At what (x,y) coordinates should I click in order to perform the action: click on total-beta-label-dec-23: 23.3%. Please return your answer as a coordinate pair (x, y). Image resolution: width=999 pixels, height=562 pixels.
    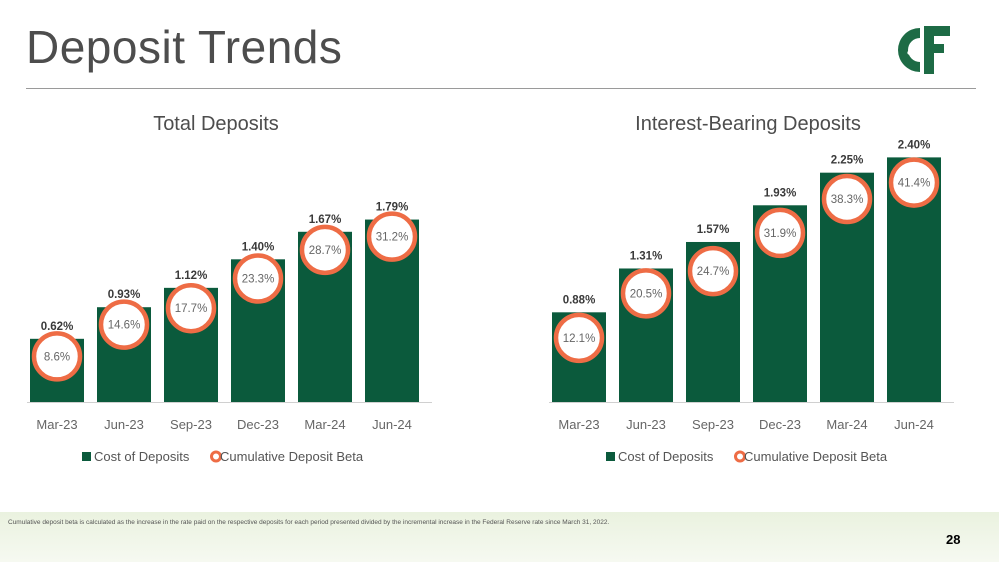
    Looking at the image, I should click on (258, 280).